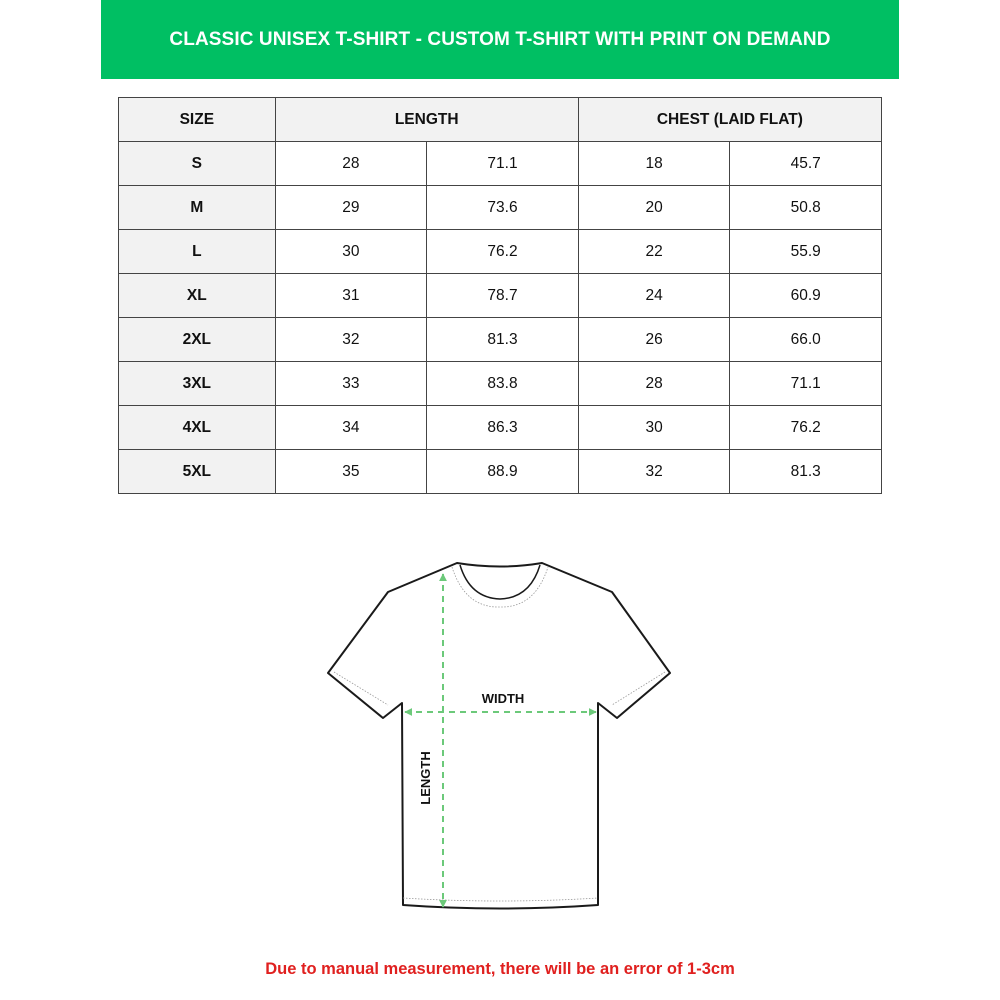  I want to click on length-in-cell: 33, so click(351, 383).